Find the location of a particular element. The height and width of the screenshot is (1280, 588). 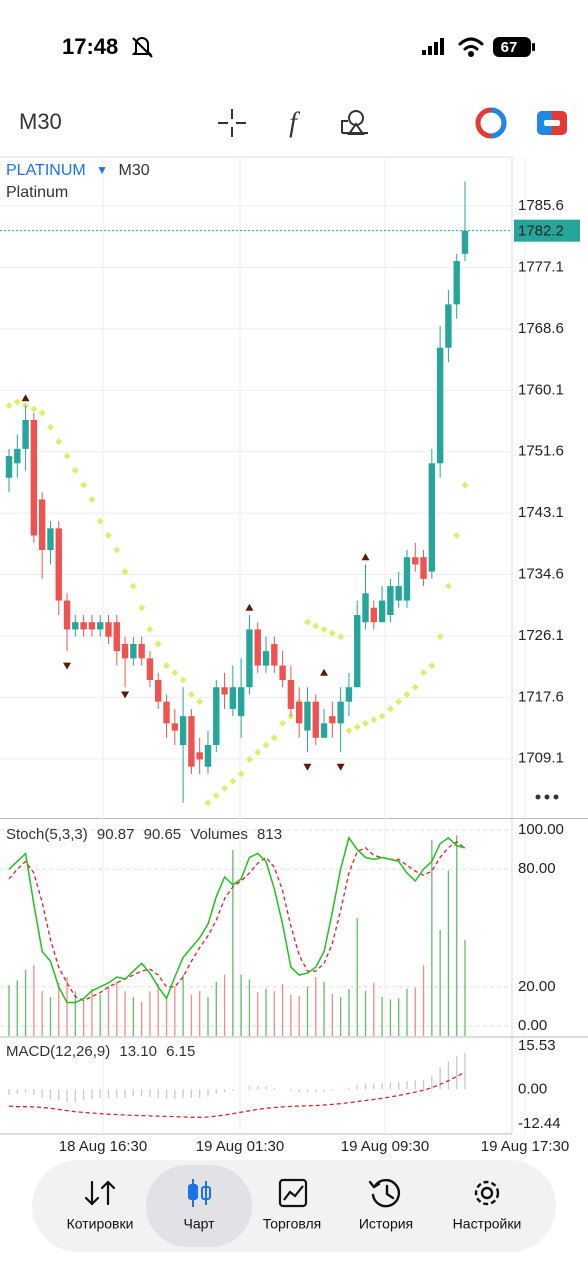

price-tick-label: 1743.1 is located at coordinates (541, 512).